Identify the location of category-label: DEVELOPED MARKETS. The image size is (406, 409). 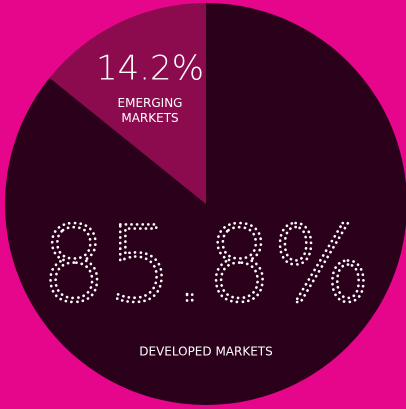
(206, 352).